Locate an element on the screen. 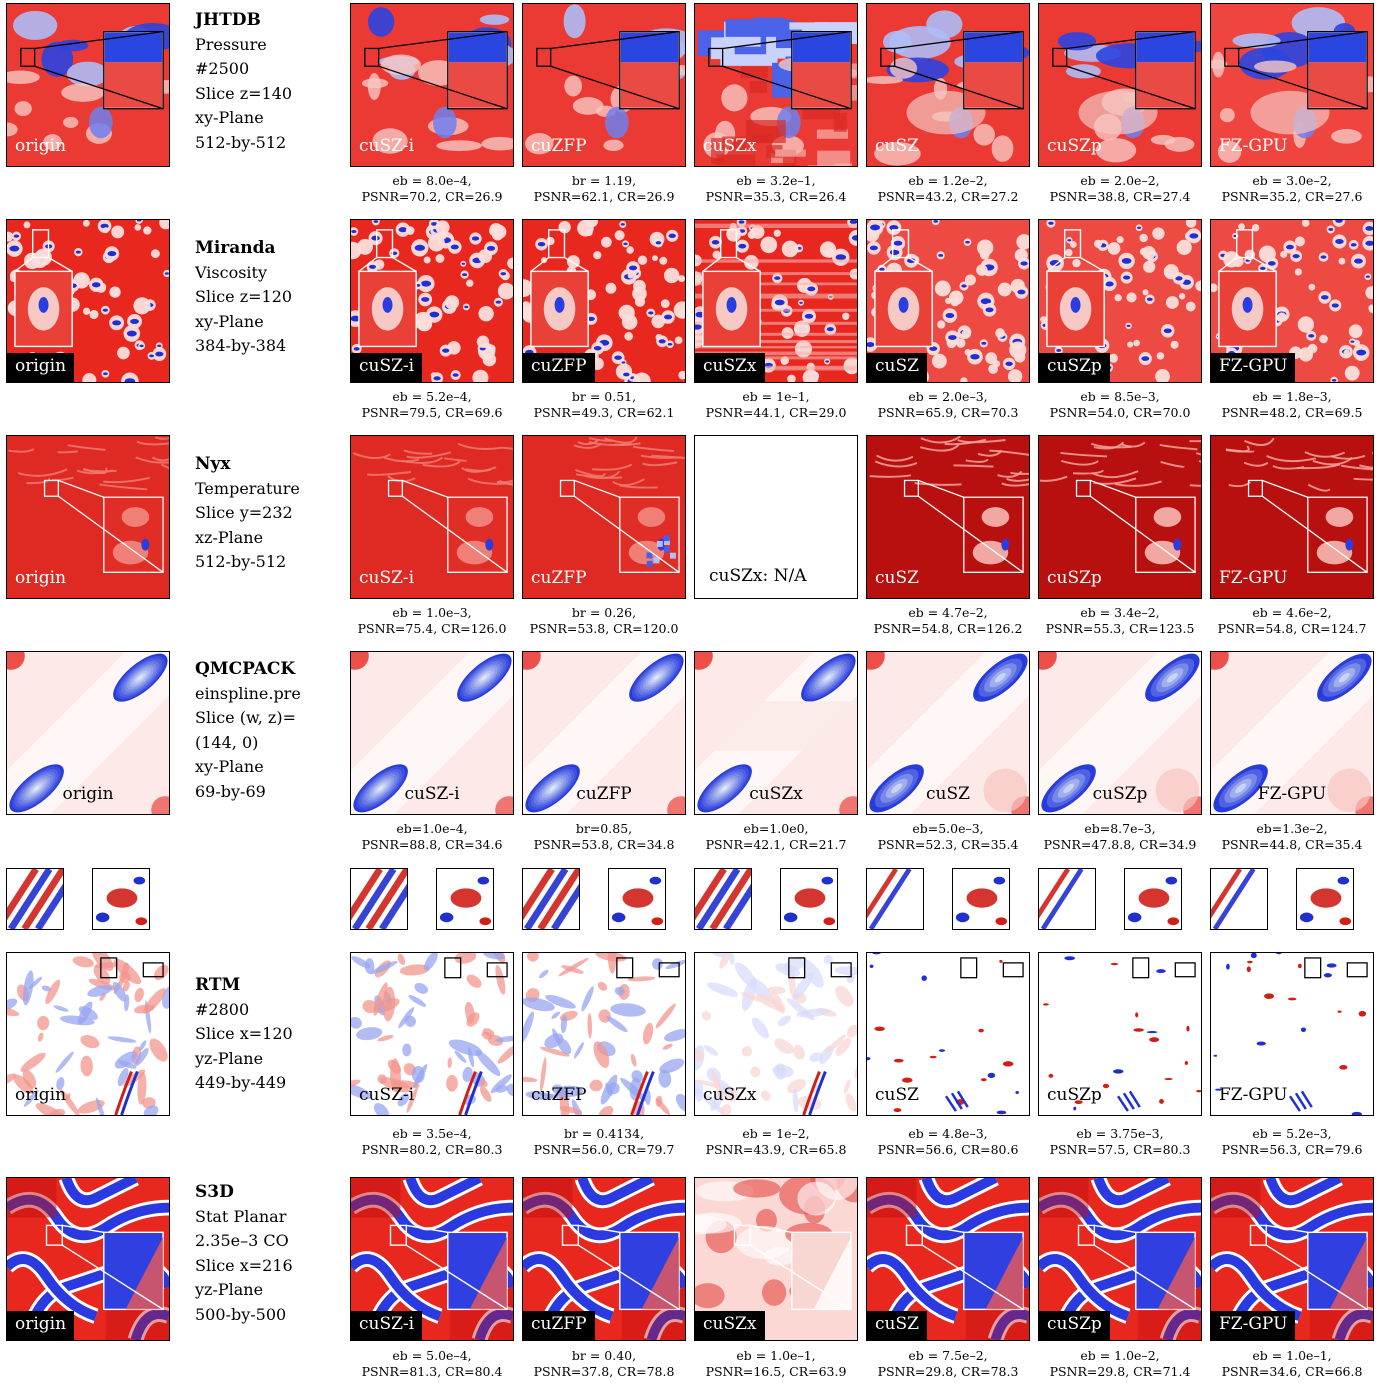 The image size is (1390, 1384). panel-caption: eb = 7.5e–2, PSNR=29.8, CR=78.3 is located at coordinates (948, 1364).